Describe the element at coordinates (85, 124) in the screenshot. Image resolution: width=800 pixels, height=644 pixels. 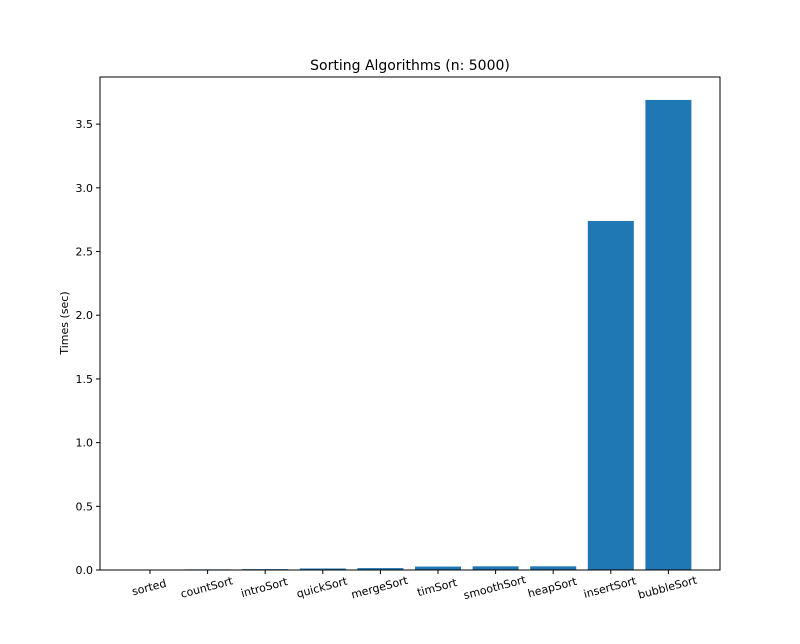
I see `y-tick-label: 3.5` at that location.